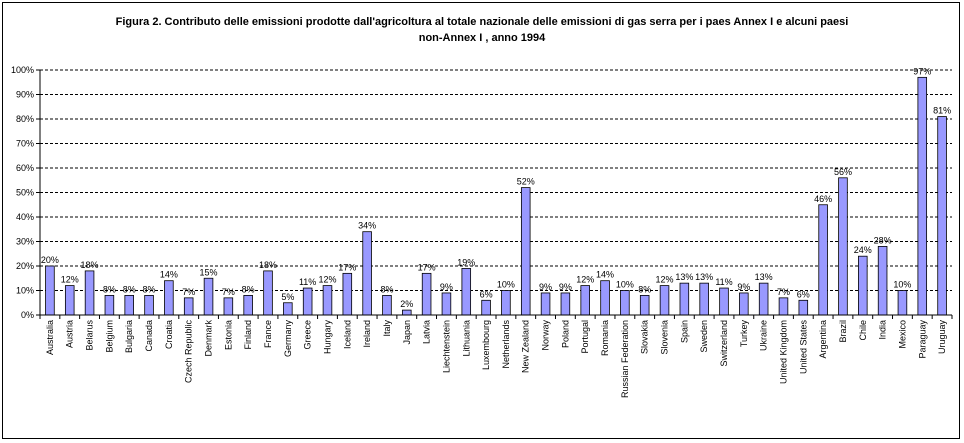 This screenshot has width=964, height=443. I want to click on category-label: United States, so click(803, 347).